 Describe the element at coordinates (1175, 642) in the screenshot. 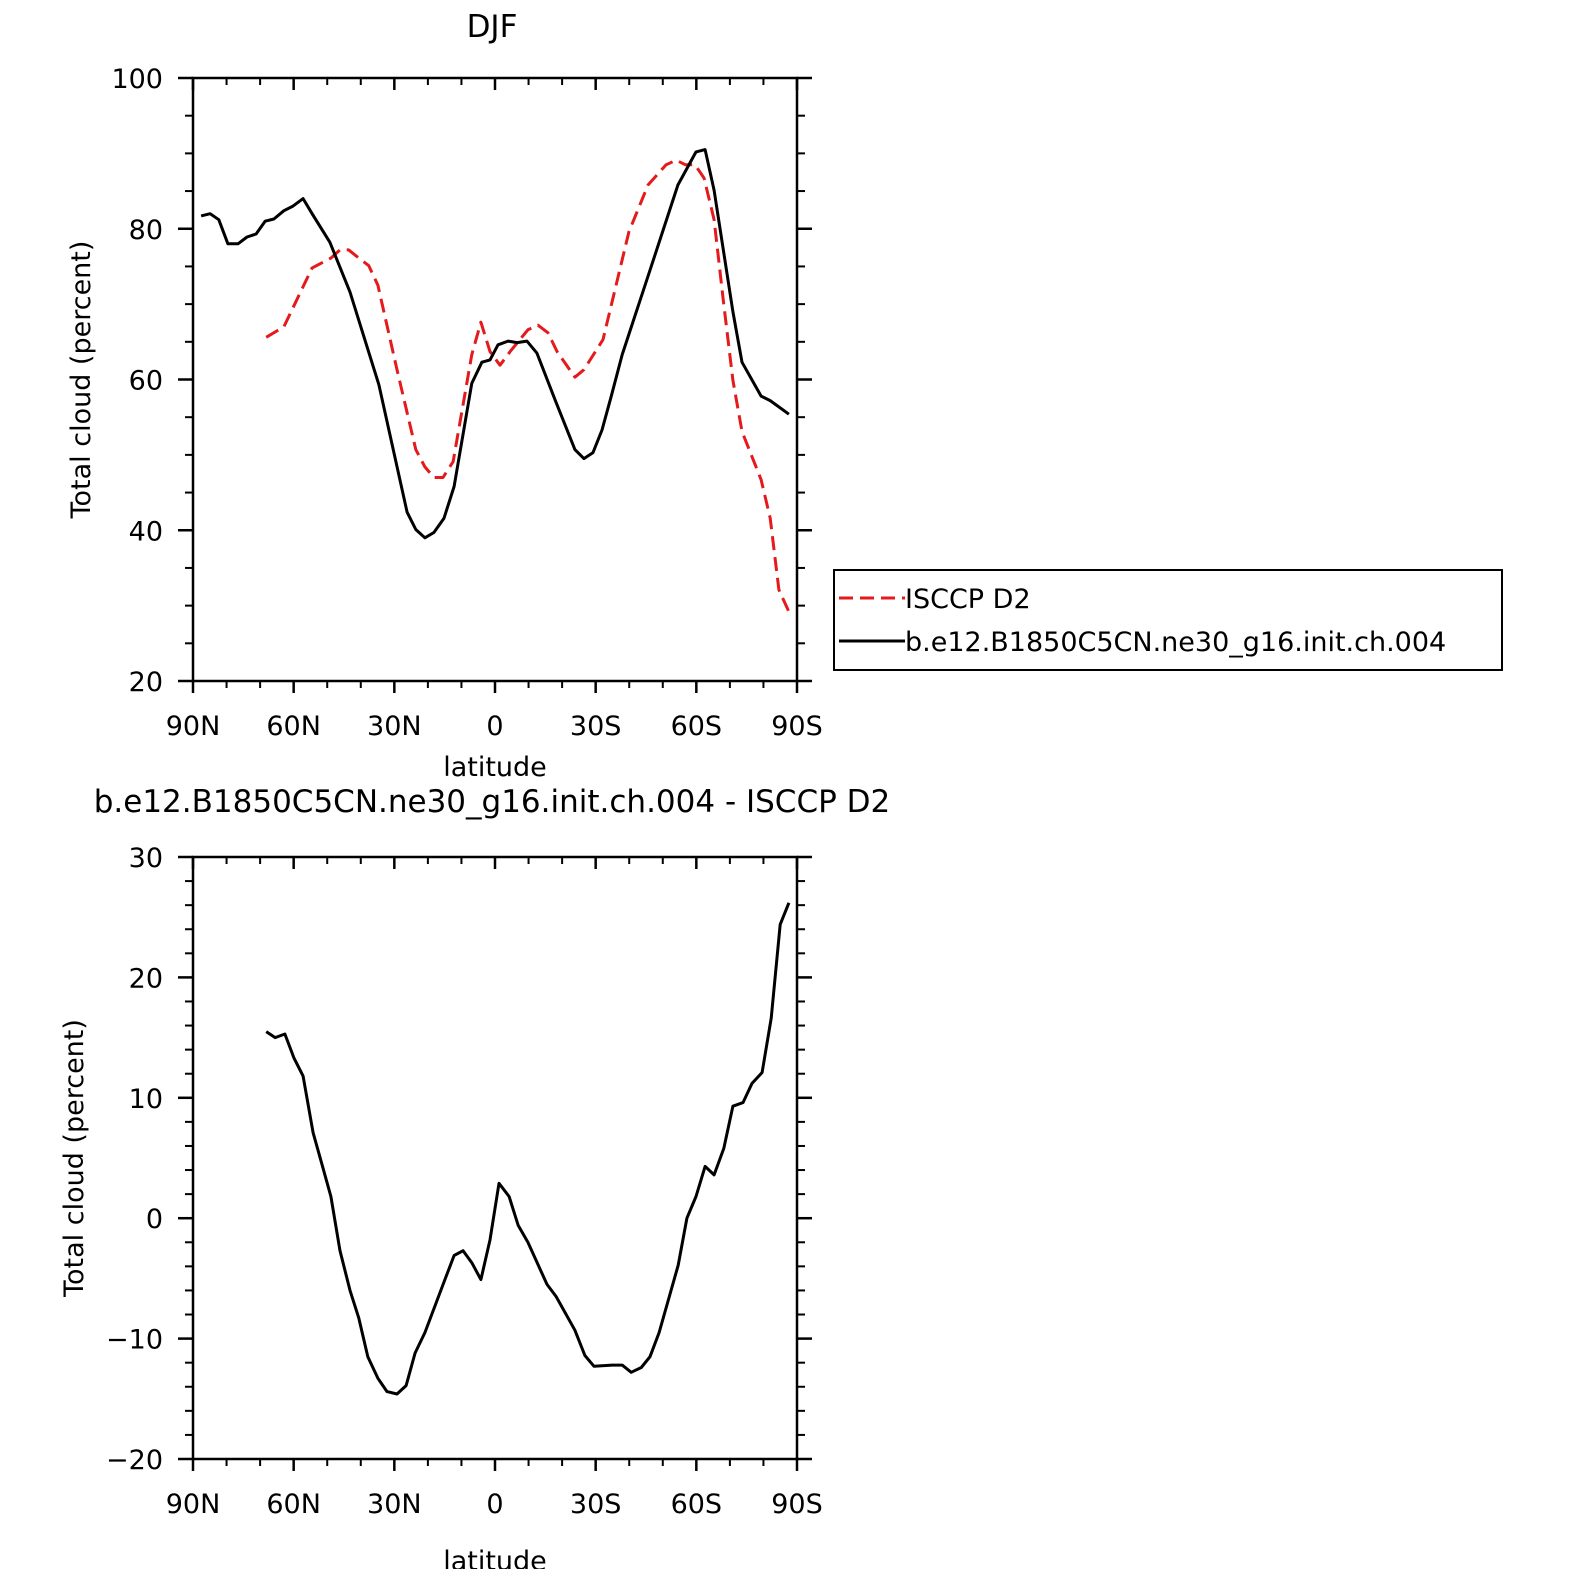

I see `legend-label: b.e12.B1850C5CN.ne30_g16.init.ch.004` at that location.